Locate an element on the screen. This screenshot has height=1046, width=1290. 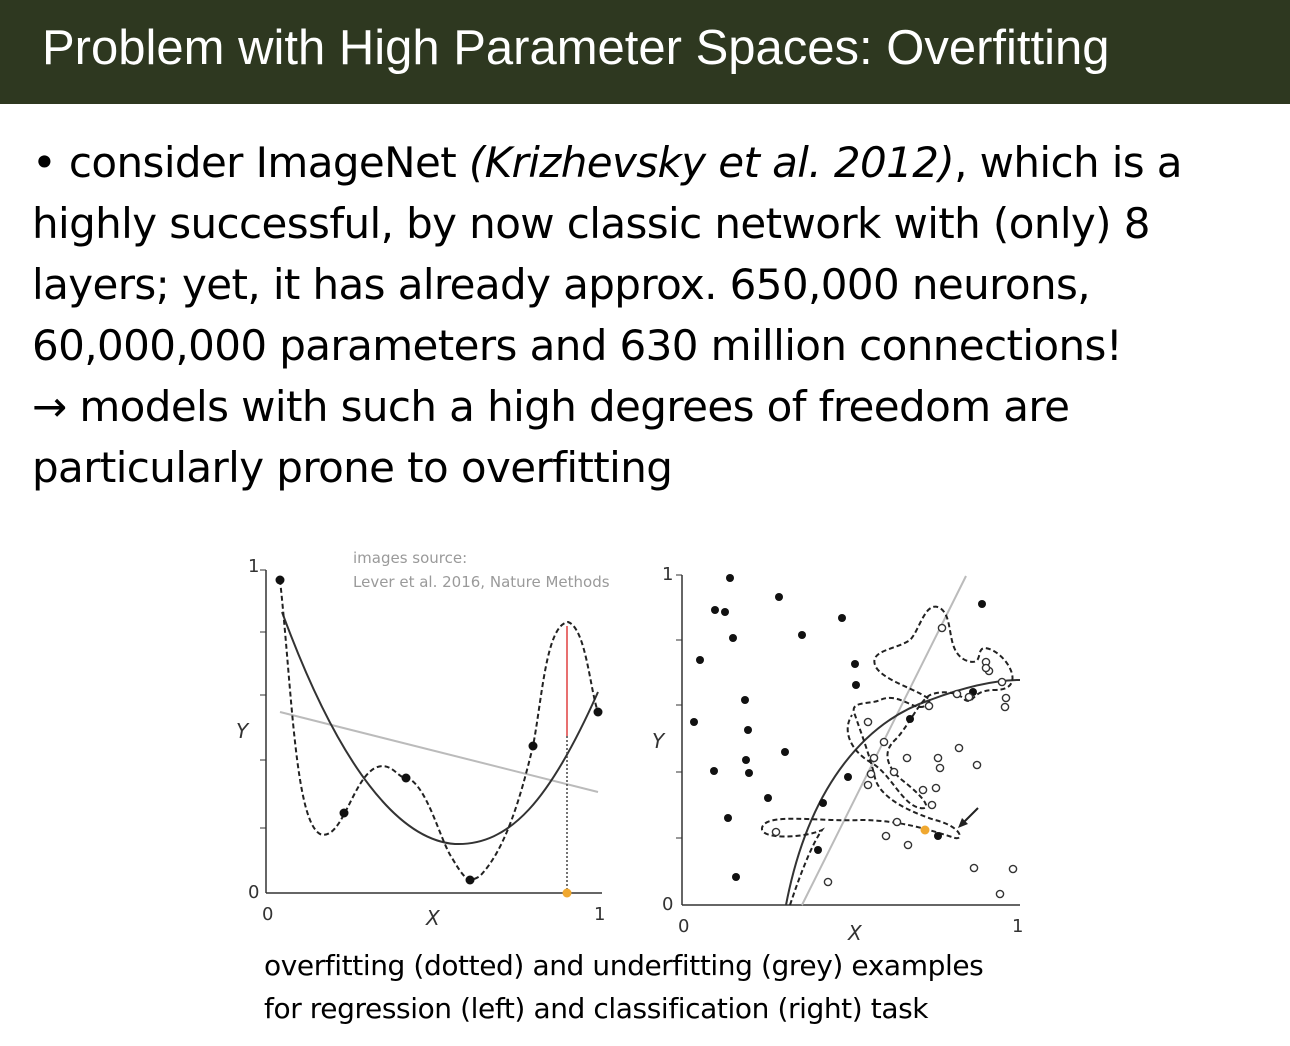
good-fit-curve-regression is located at coordinates (440, 728).